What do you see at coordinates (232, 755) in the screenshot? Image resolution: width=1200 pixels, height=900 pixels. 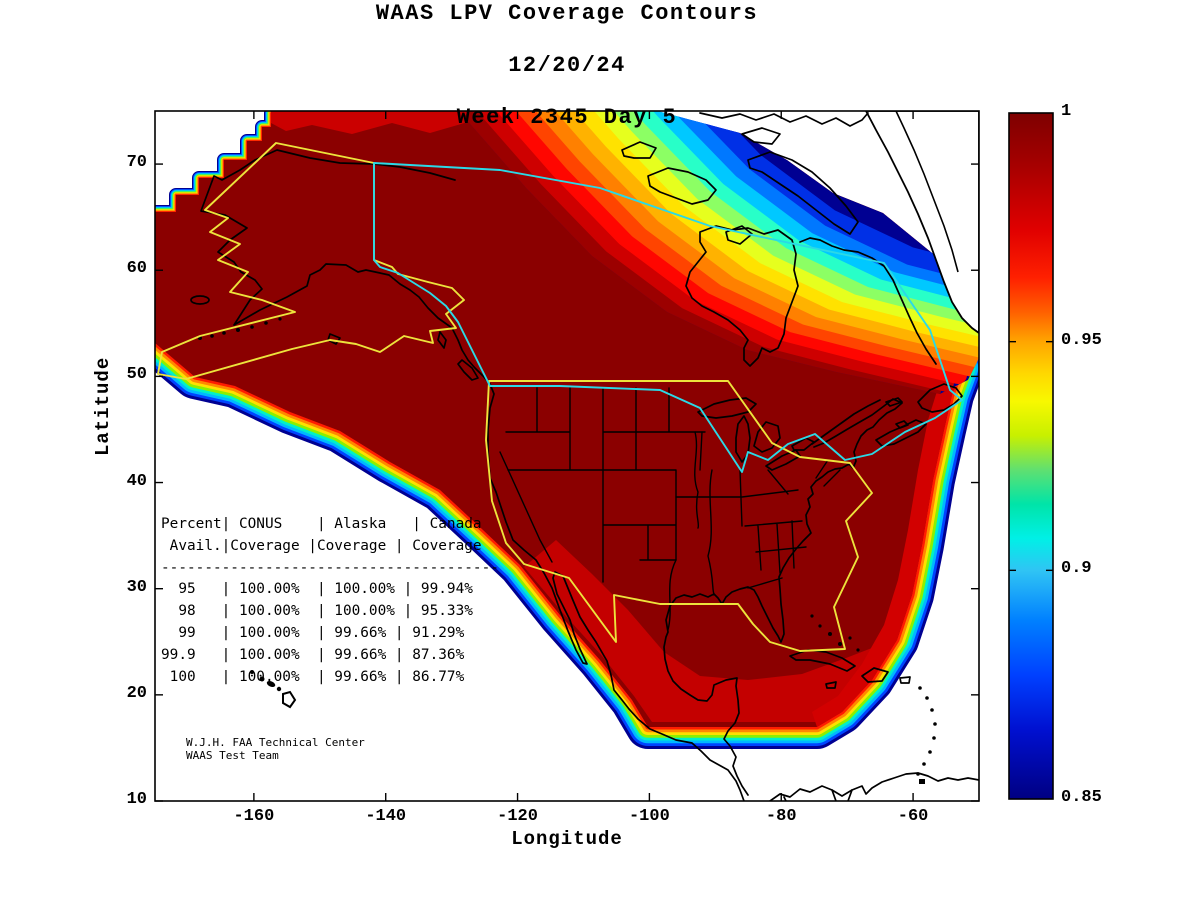 I see `credit-line-2: WAAS Test Team` at bounding box center [232, 755].